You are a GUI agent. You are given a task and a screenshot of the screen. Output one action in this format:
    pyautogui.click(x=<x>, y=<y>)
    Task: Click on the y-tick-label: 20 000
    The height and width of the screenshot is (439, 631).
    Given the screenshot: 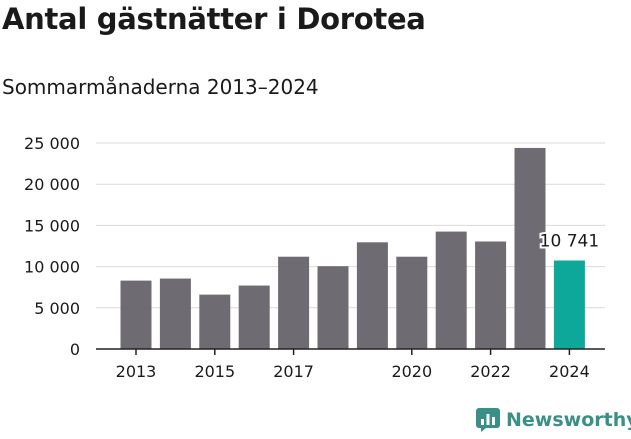 What is the action you would take?
    pyautogui.click(x=52, y=184)
    